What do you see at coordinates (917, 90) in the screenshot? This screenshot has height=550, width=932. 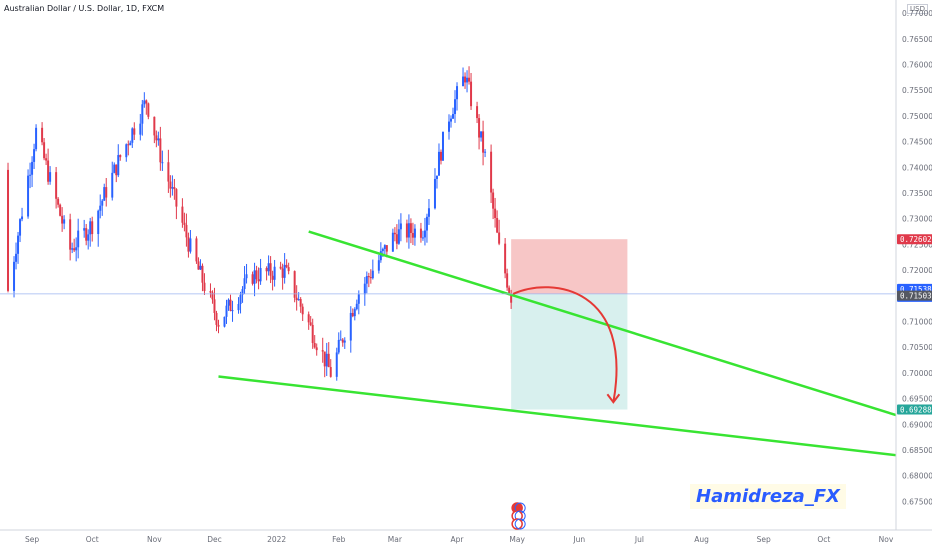 I see `y-tick-label: 0.75500` at bounding box center [917, 90].